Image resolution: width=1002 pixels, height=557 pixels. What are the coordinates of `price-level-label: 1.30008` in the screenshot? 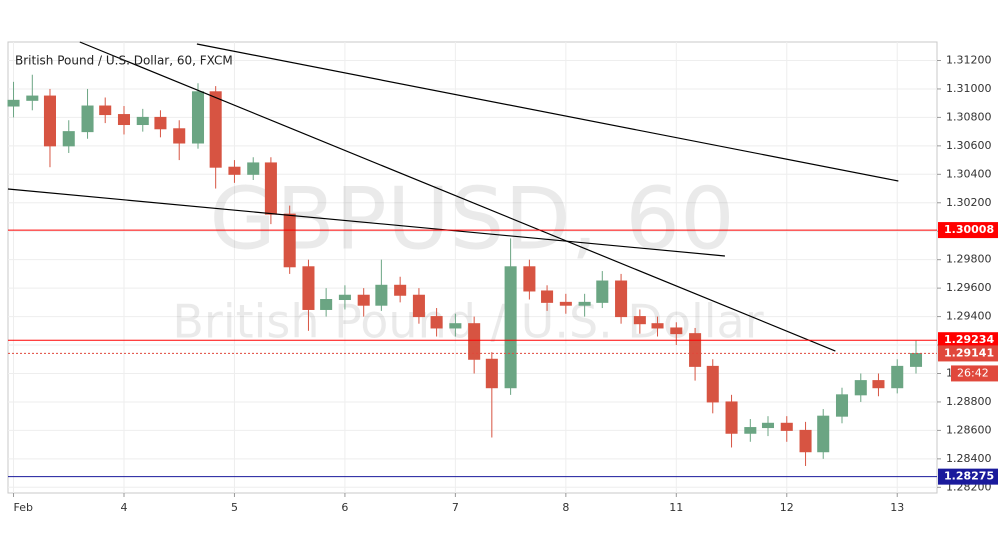 It's located at (969, 229).